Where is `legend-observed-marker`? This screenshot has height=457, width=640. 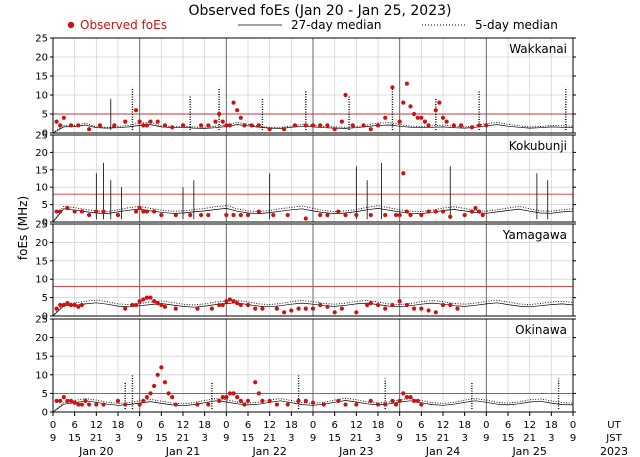 legend-observed-marker is located at coordinates (71, 25).